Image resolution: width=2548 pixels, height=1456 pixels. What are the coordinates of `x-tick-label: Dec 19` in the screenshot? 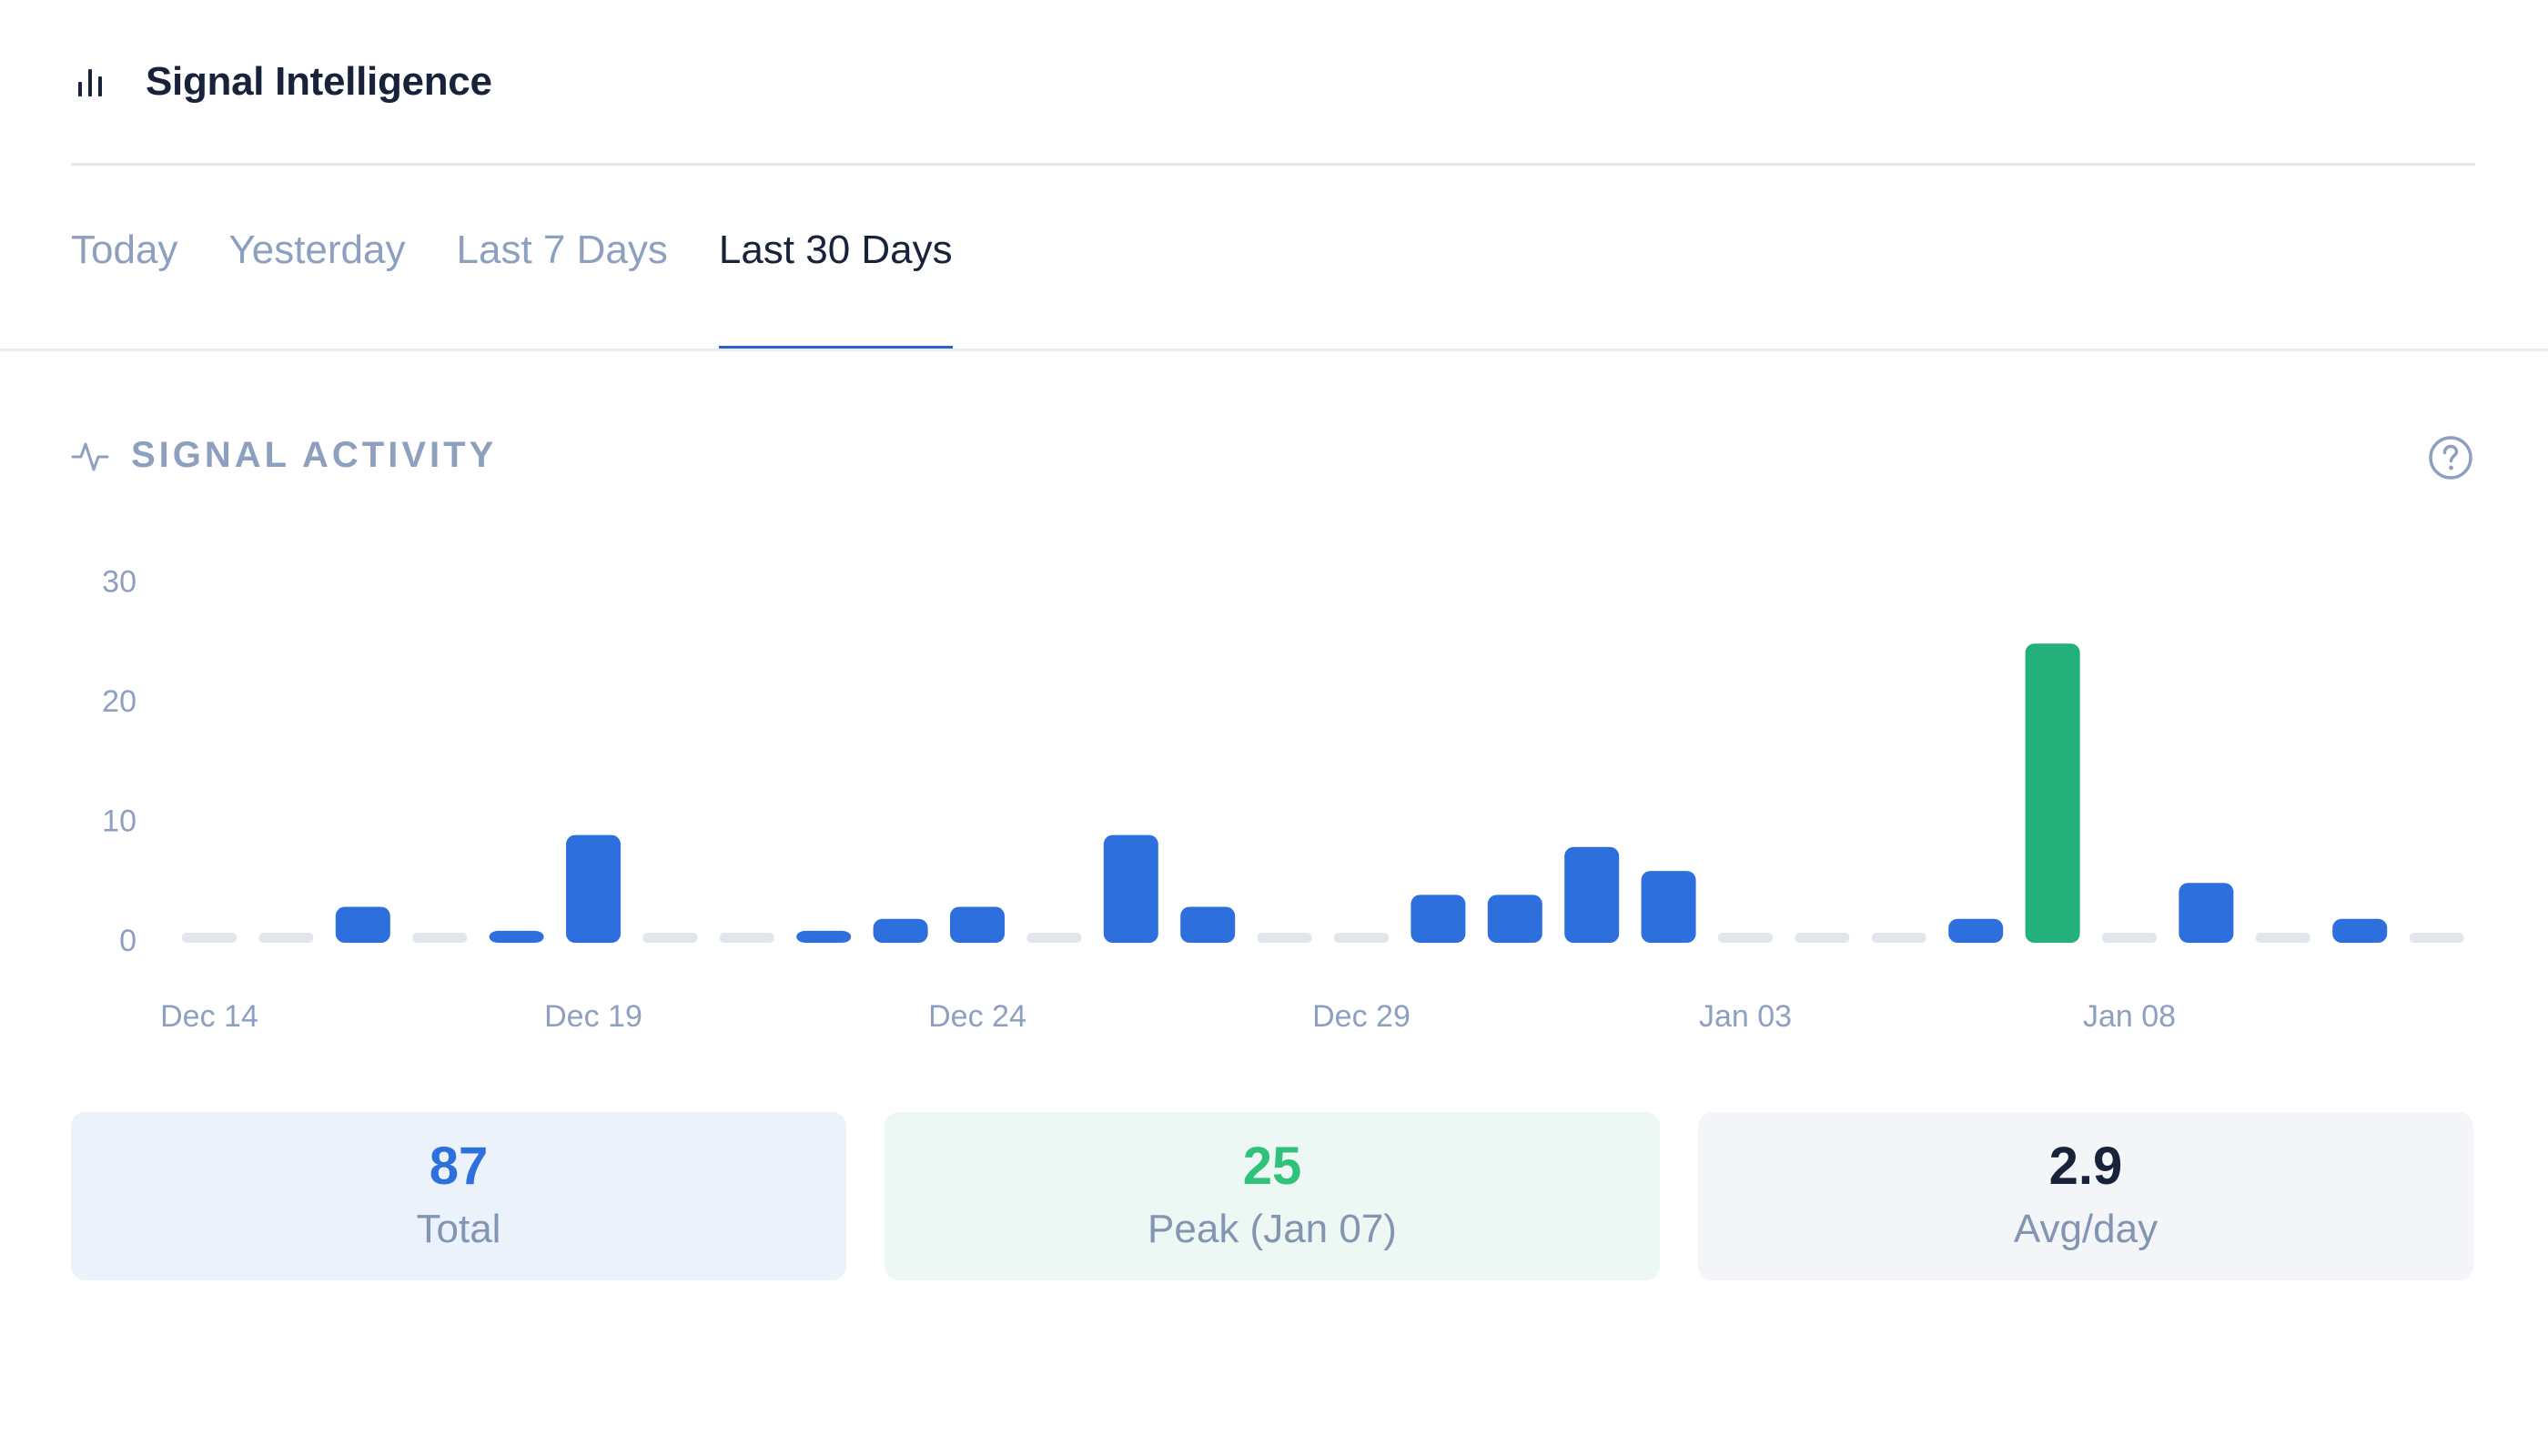 It's located at (593, 1017).